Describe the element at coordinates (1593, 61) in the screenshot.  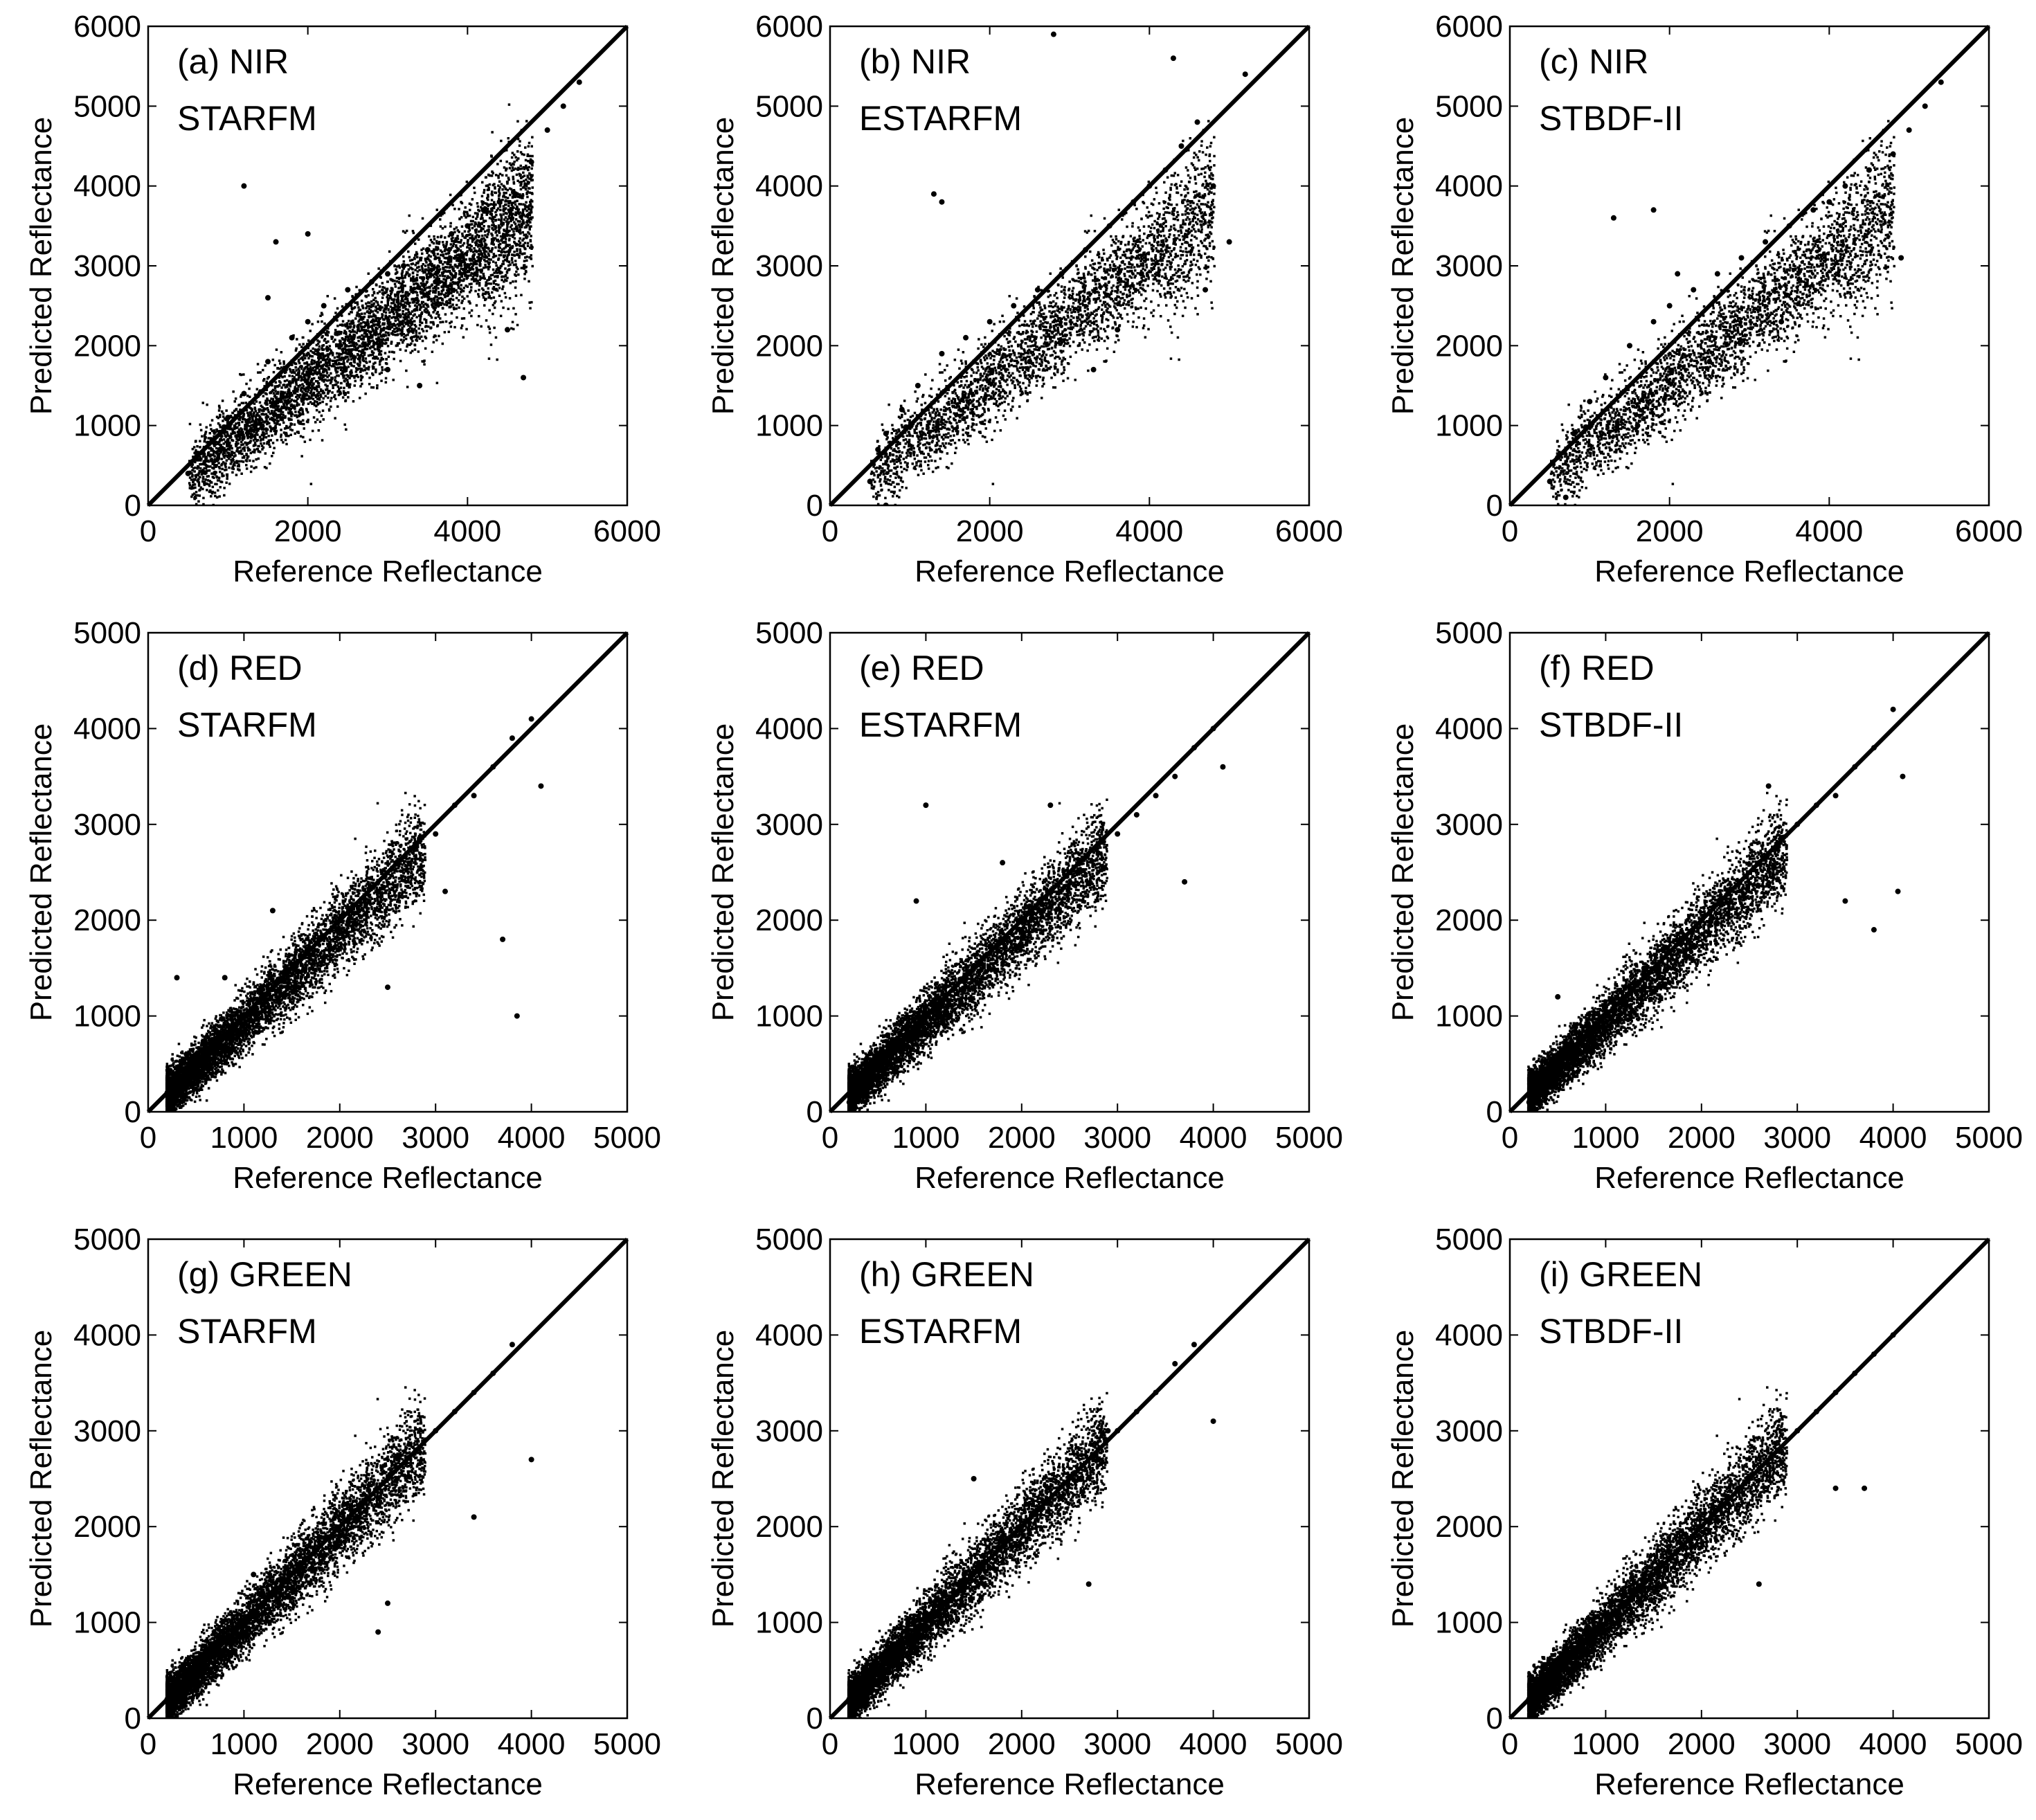
I see `panel-label: (c) NIR` at that location.